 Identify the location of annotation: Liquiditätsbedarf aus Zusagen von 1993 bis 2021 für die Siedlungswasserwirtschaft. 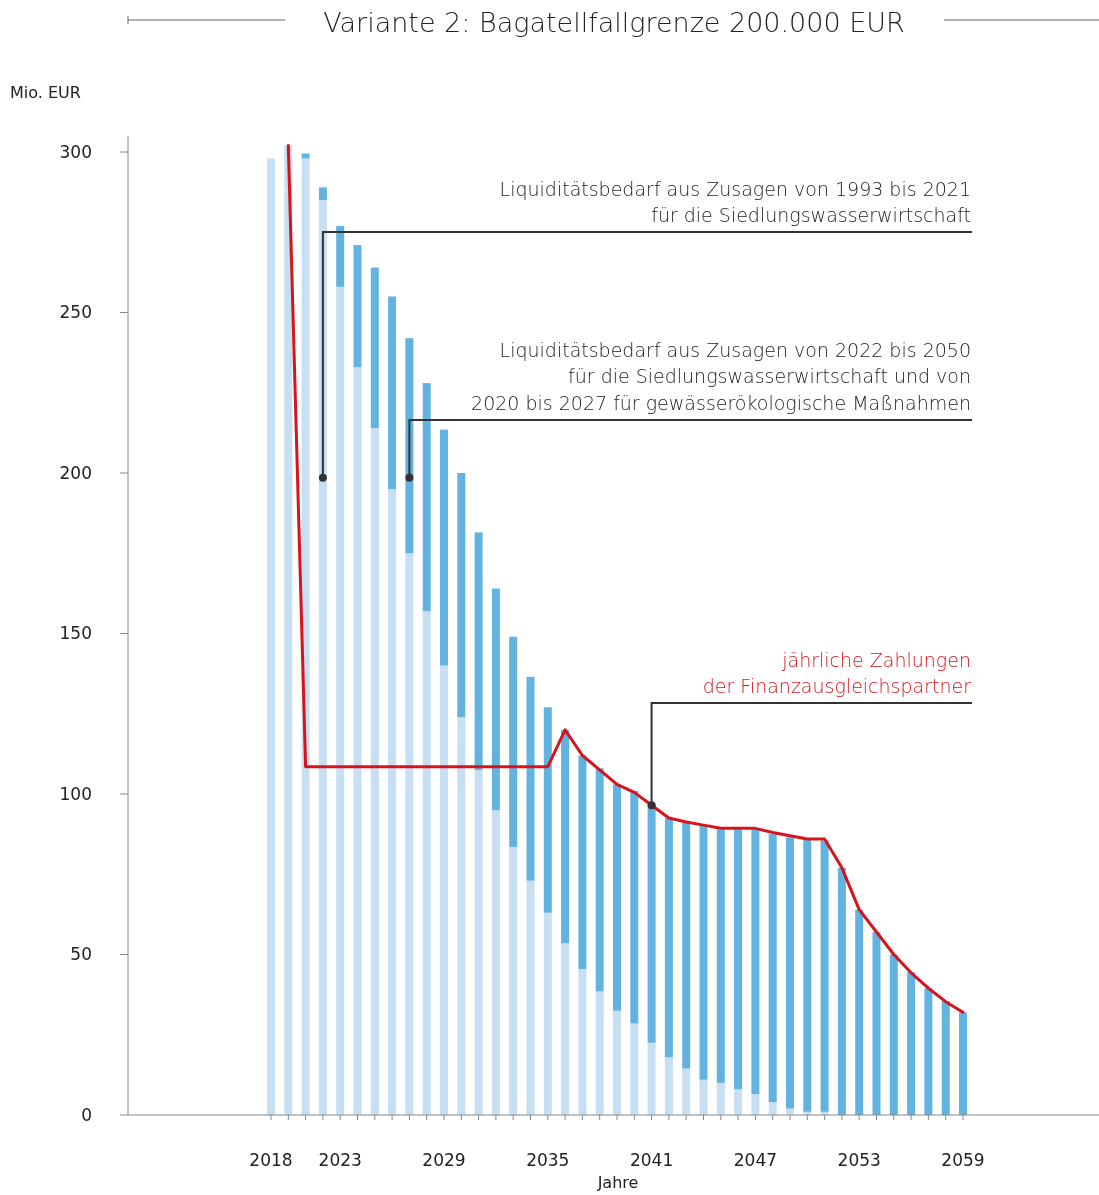
(735, 202).